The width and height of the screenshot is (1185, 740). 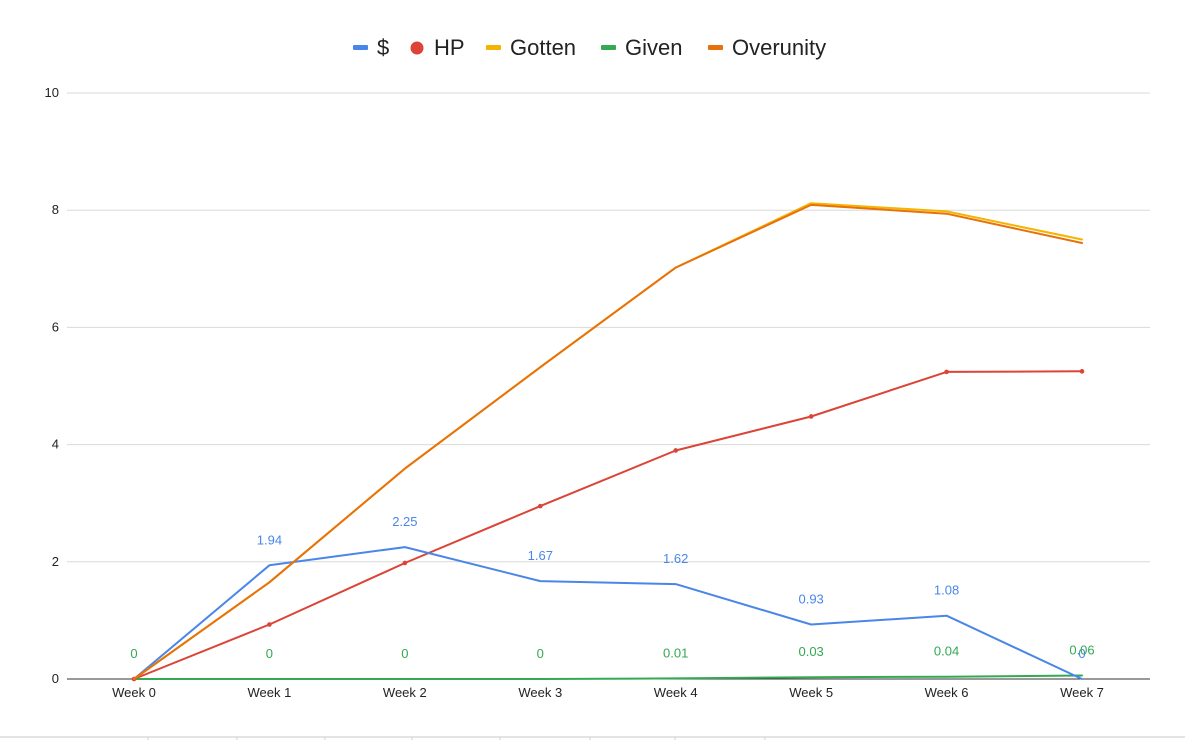 I want to click on legend-item-3: Given, so click(x=641, y=47).